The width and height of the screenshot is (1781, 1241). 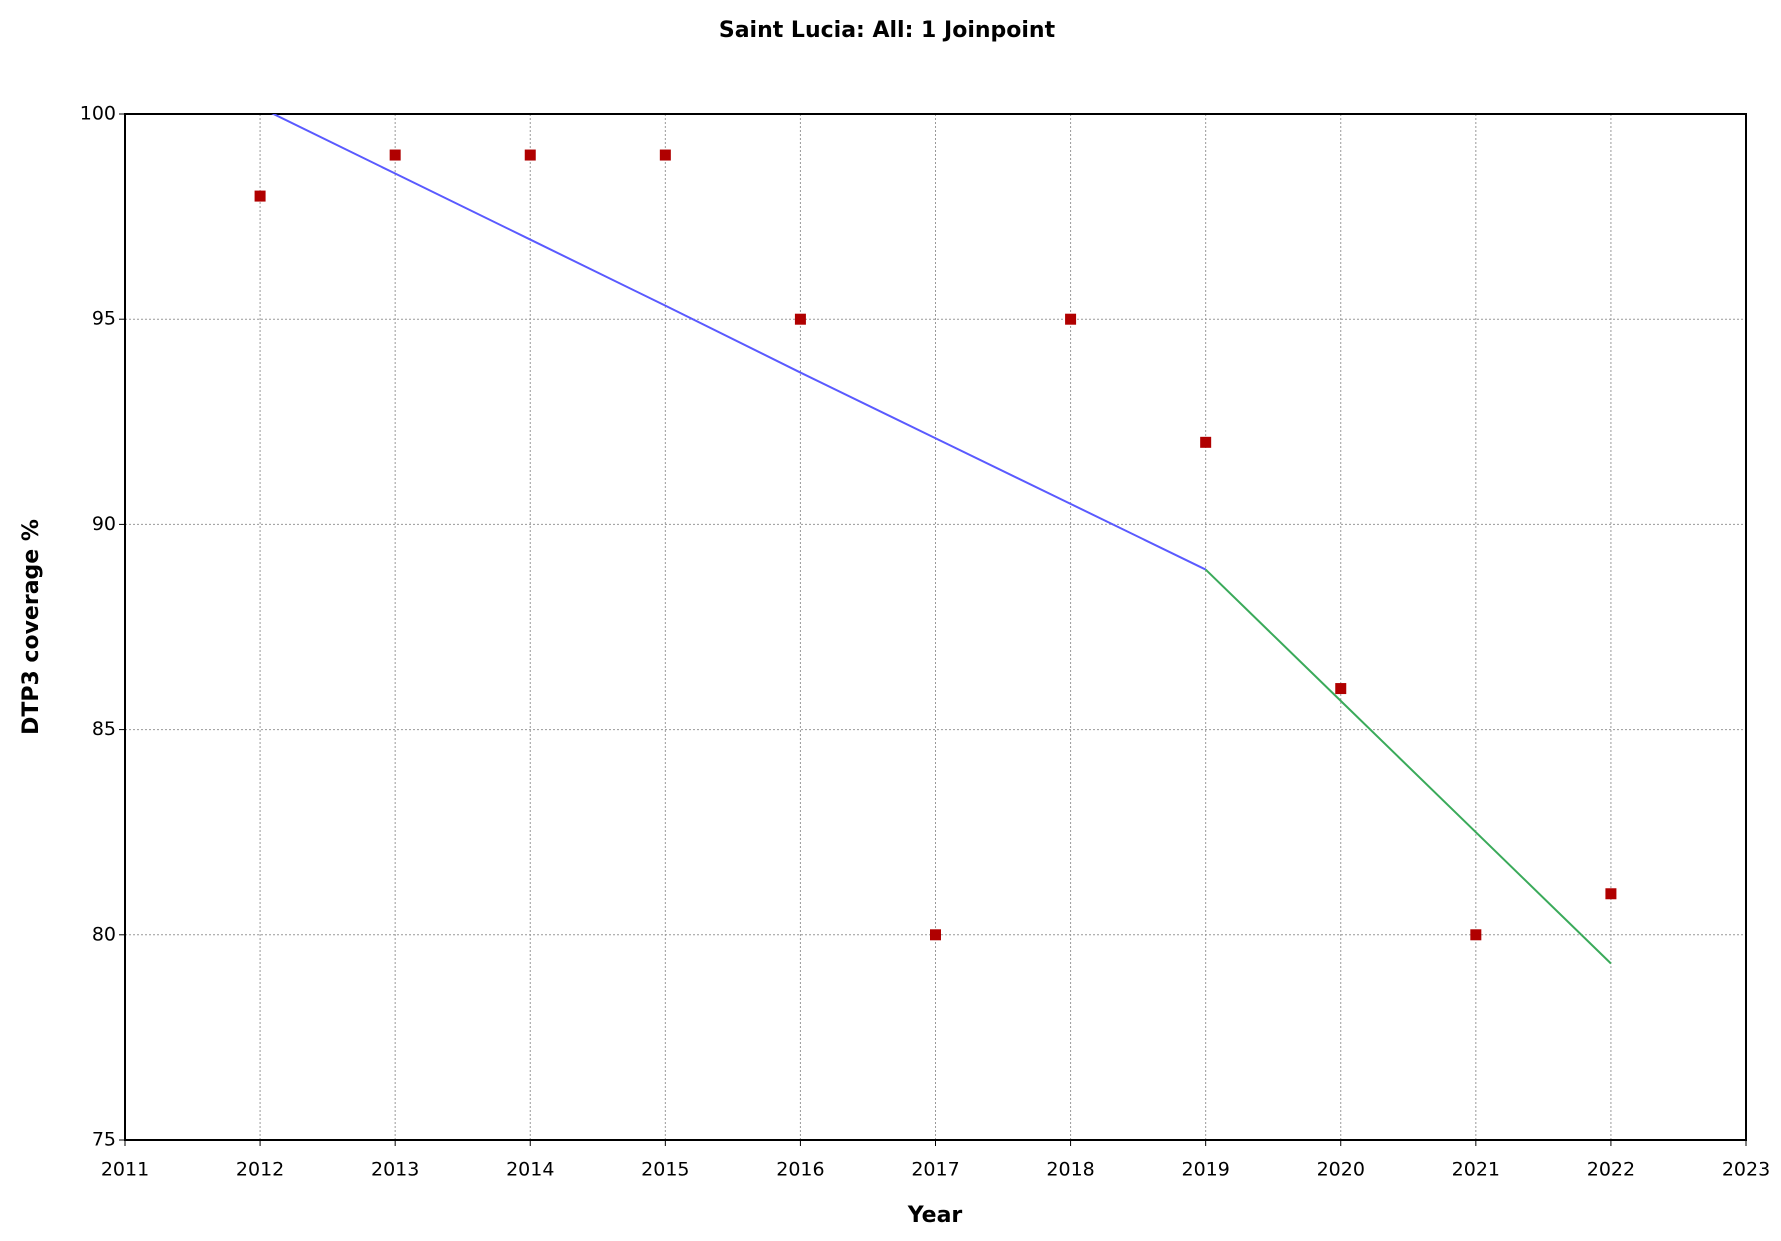 What do you see at coordinates (104, 524) in the screenshot?
I see `y-tick-label: 90` at bounding box center [104, 524].